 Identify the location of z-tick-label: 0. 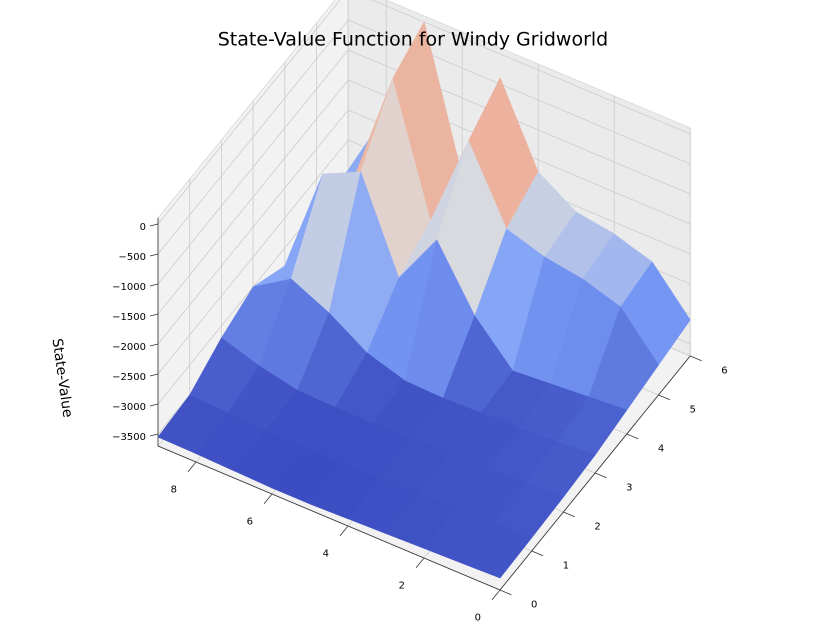
(143, 227).